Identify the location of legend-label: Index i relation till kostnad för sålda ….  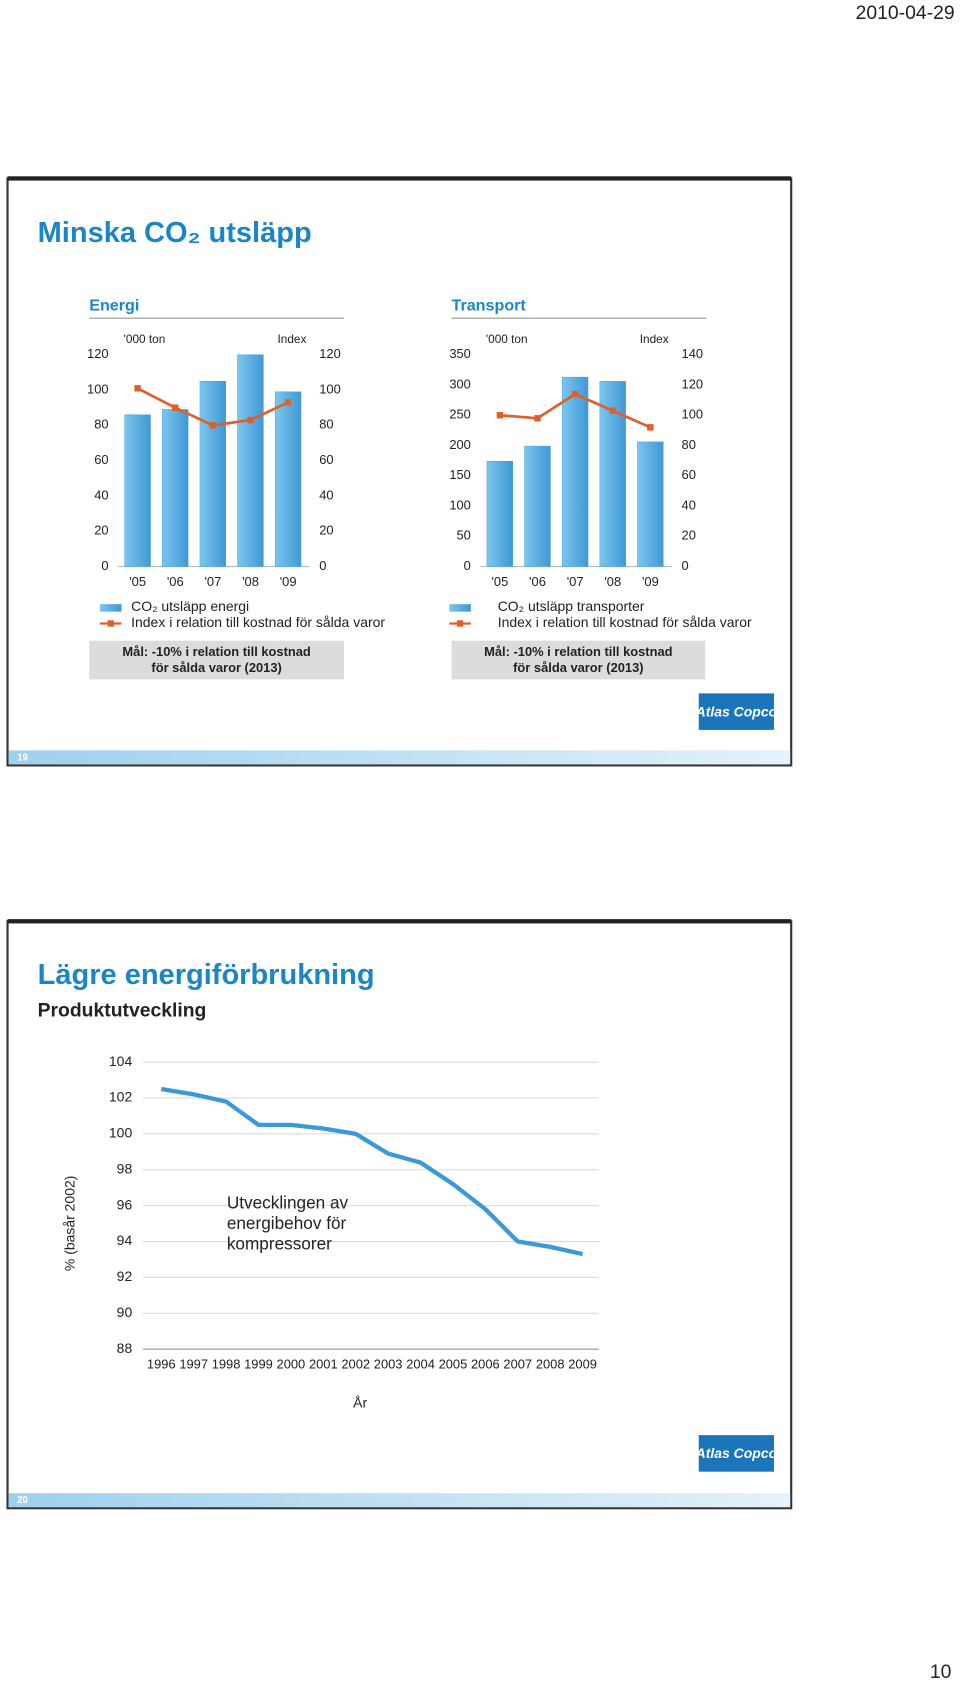
(625, 622).